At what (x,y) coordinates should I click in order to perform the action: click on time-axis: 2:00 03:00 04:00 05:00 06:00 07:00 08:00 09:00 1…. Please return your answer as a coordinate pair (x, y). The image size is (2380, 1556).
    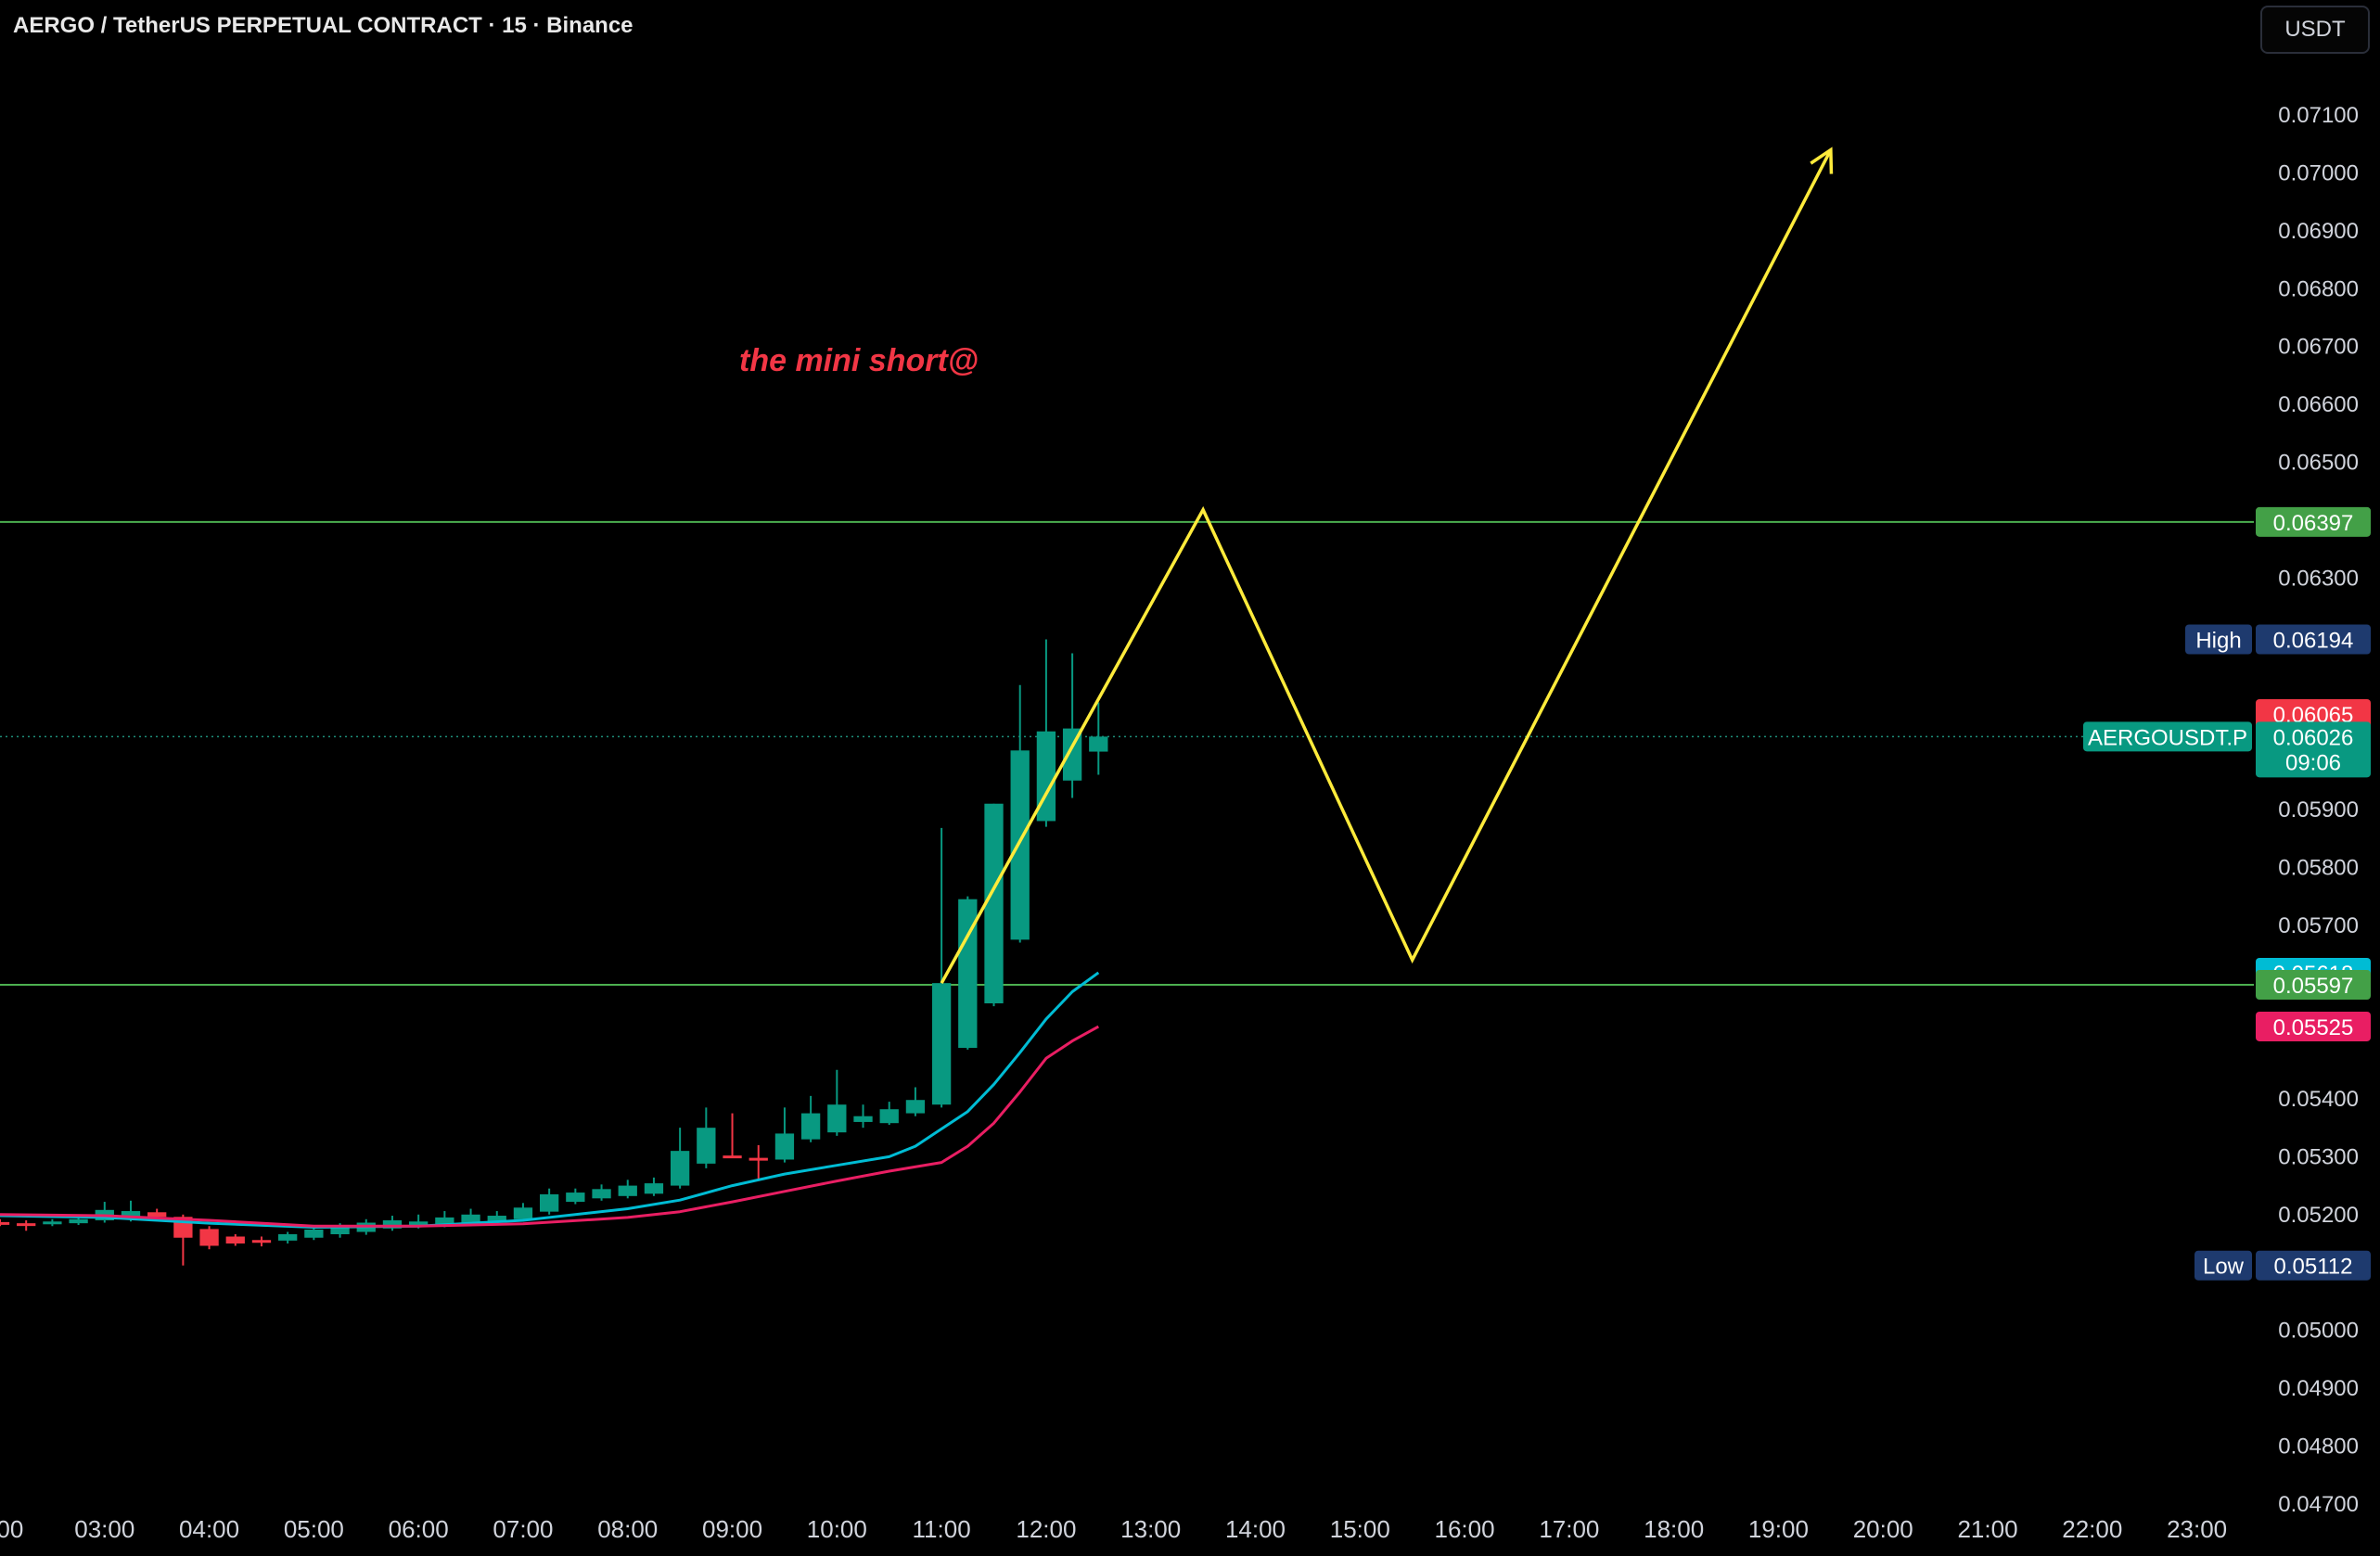
    Looking at the image, I should click on (1113, 1529).